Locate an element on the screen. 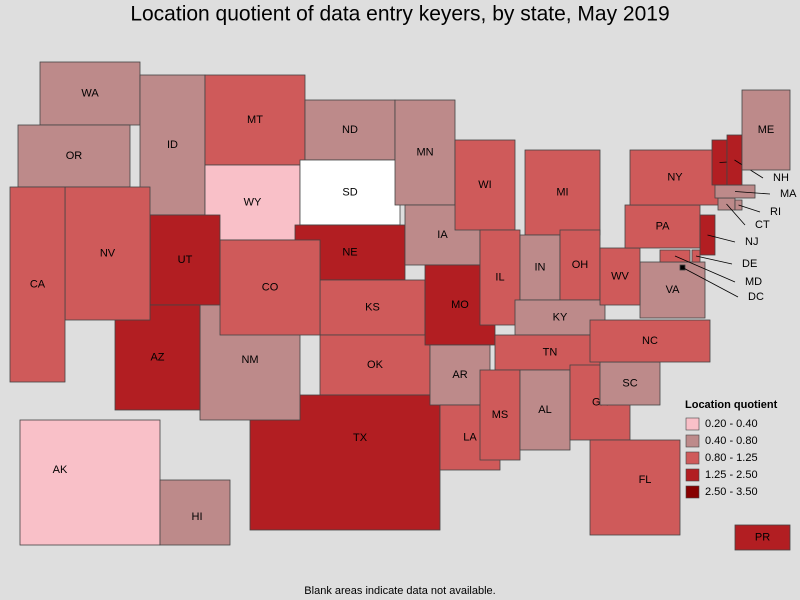  state-label: NM is located at coordinates (249, 360).